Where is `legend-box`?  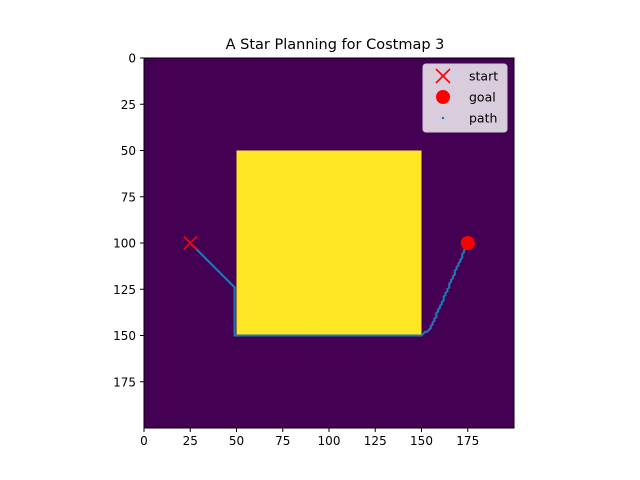 legend-box is located at coordinates (465, 98).